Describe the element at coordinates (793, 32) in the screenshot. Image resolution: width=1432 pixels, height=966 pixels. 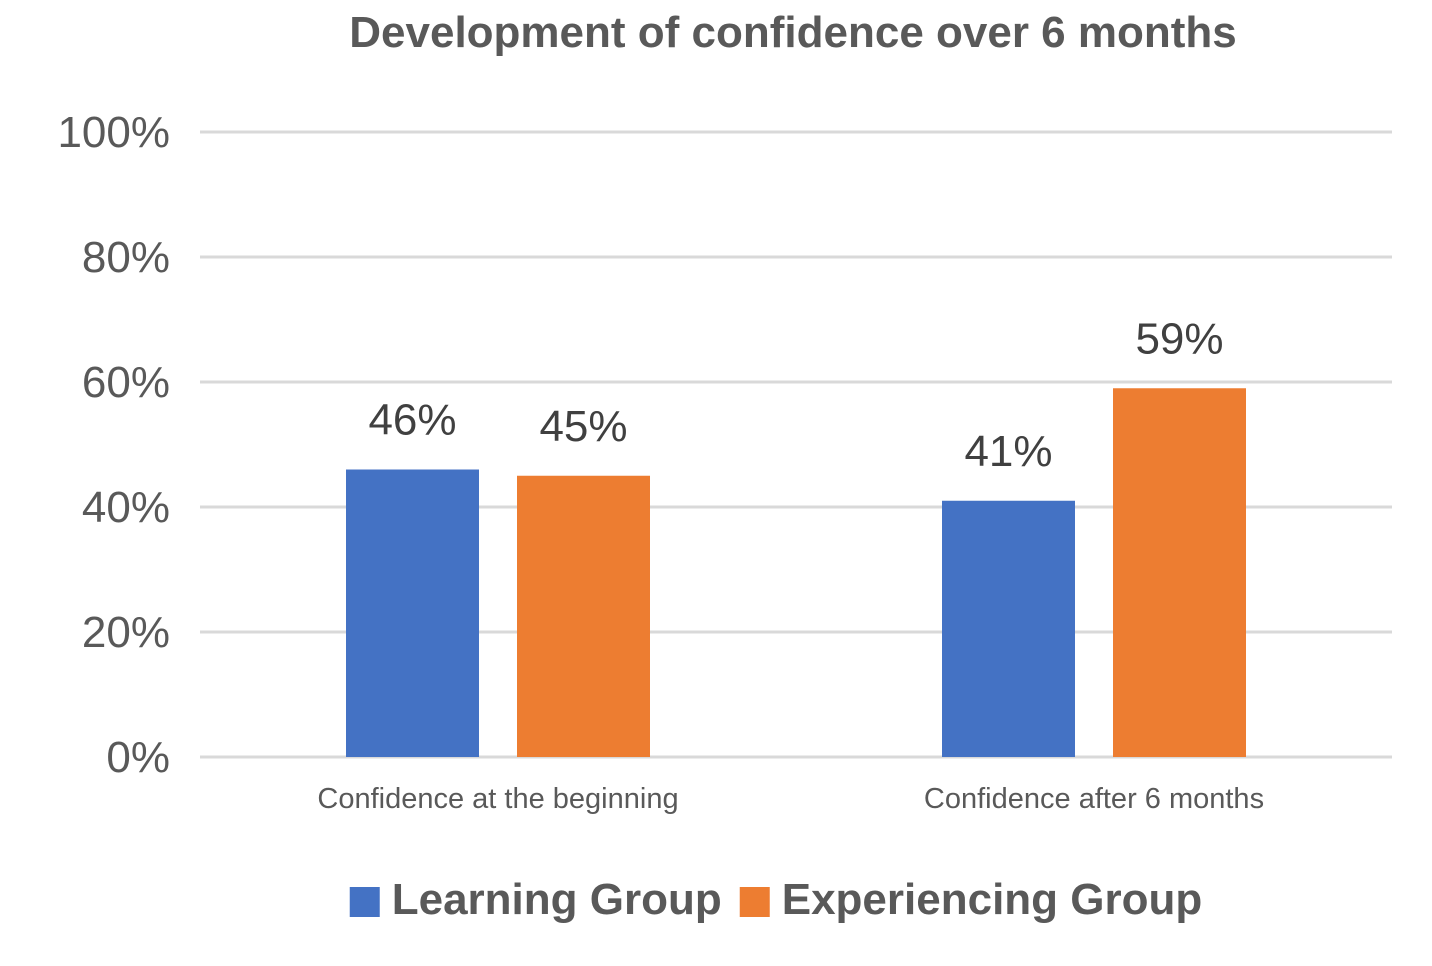
I see `chart-title: Development of confidence over 6 months` at that location.